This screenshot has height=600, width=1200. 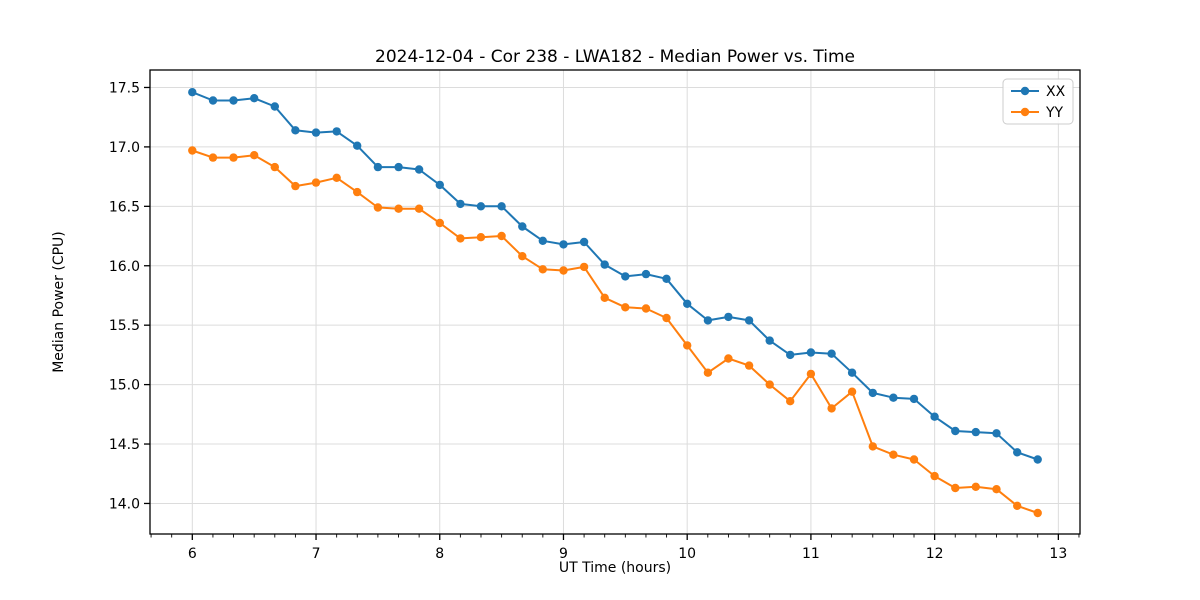 I want to click on y-tick-label: 17.0, so click(x=124, y=148).